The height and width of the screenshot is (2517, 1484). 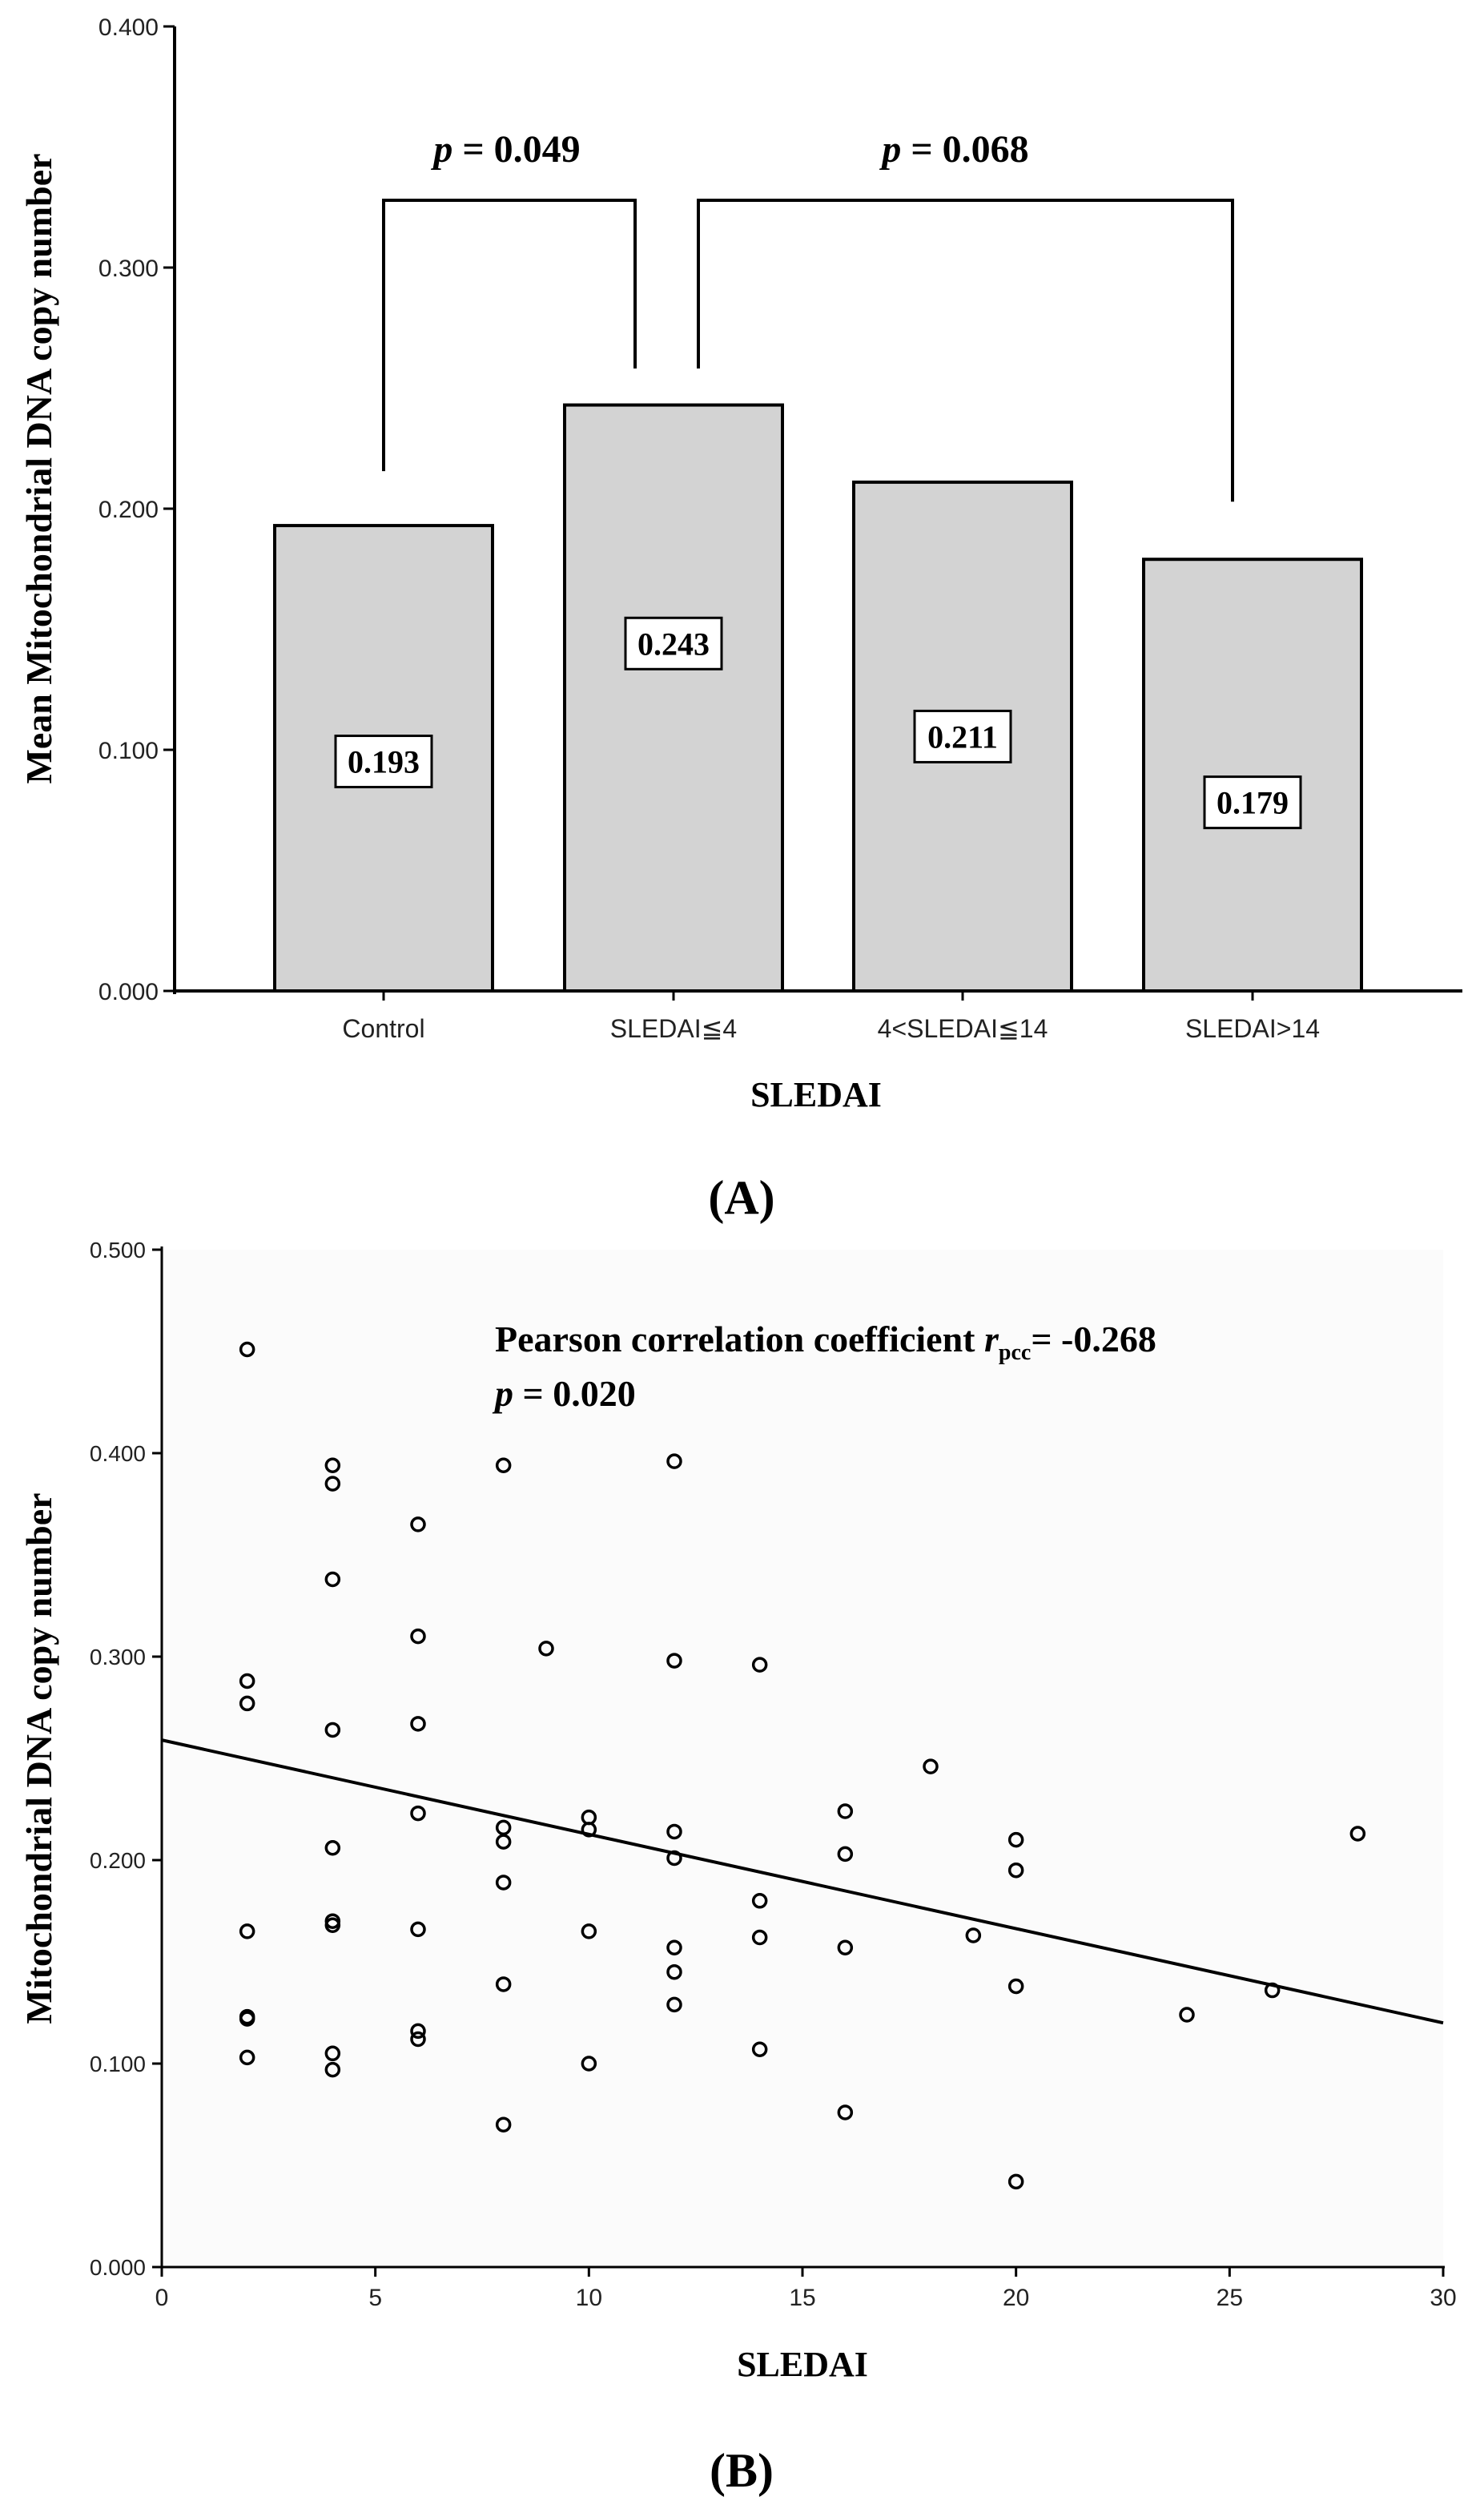 What do you see at coordinates (38, 1758) in the screenshot?
I see `y-axis-label-b: Mitochondrial DNA copy number` at bounding box center [38, 1758].